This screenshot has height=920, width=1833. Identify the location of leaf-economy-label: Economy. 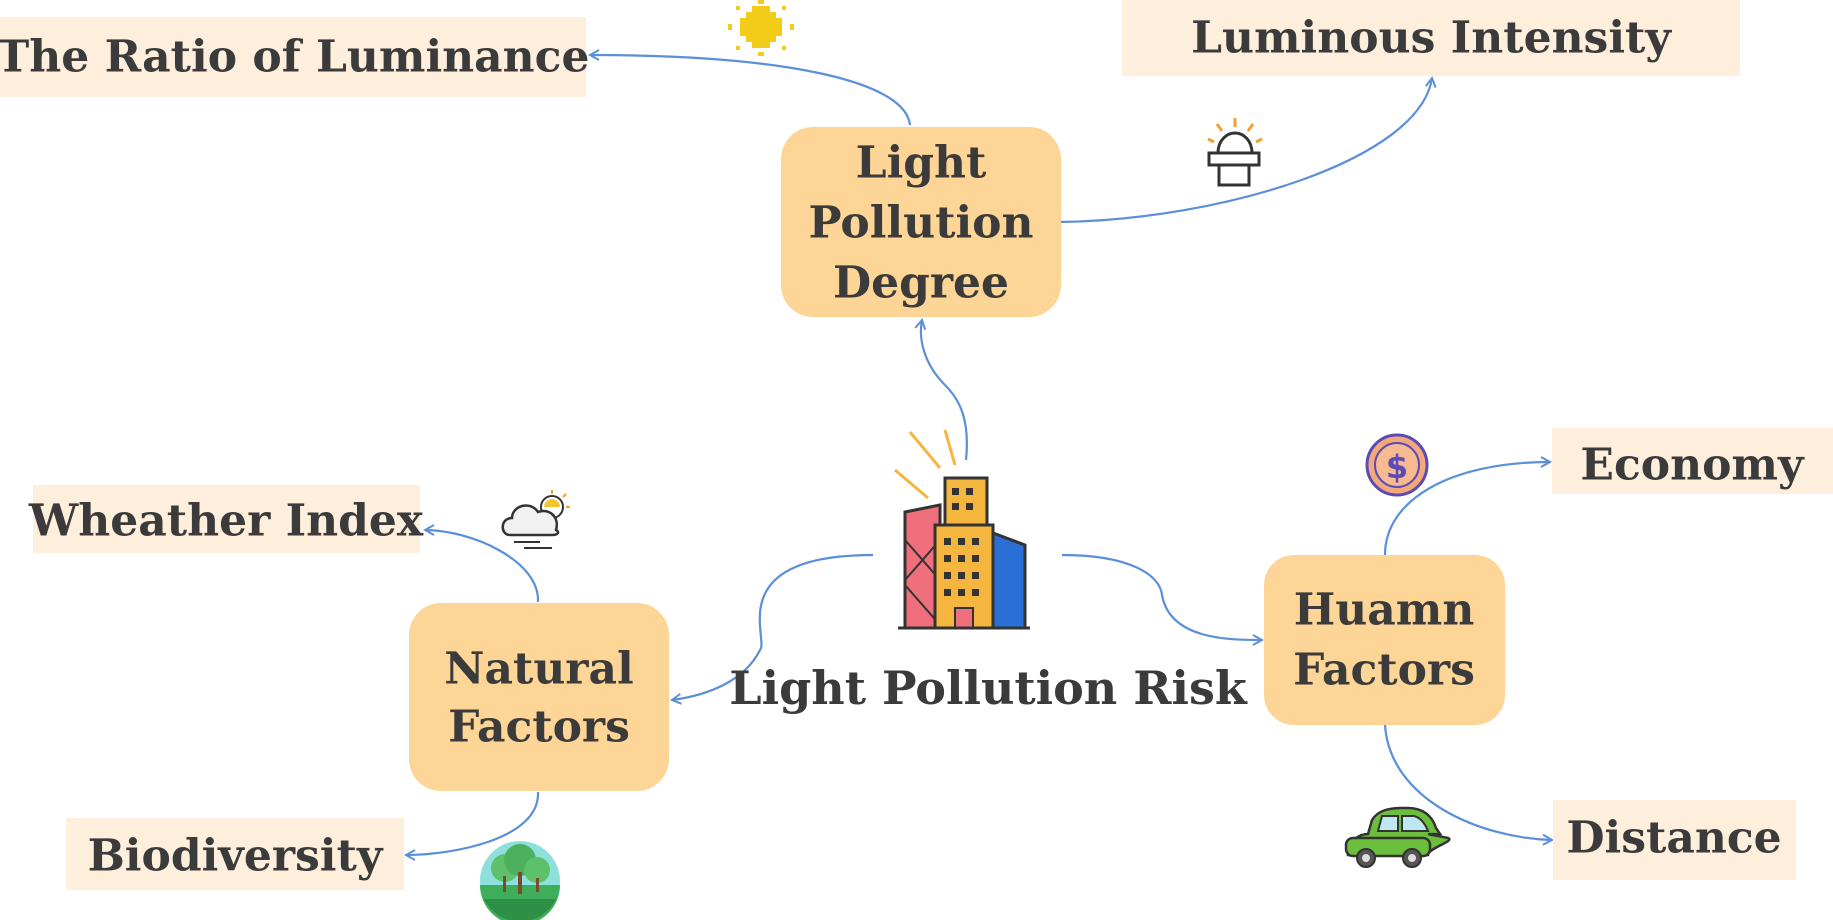
(1692, 465).